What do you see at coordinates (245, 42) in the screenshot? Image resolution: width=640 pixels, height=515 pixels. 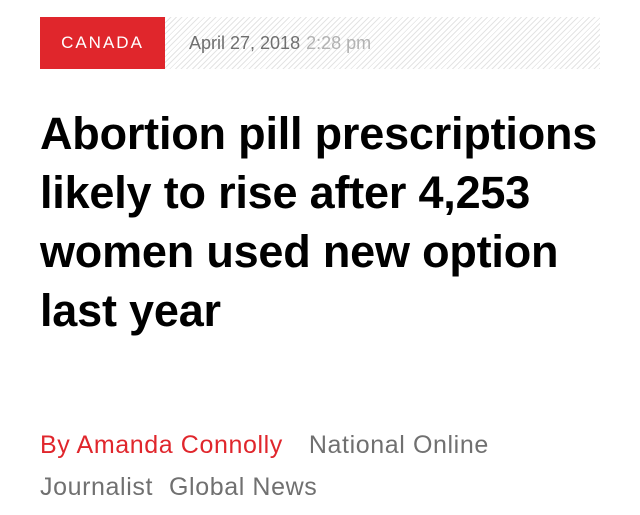 I see `publish-date: April 27, 2018` at bounding box center [245, 42].